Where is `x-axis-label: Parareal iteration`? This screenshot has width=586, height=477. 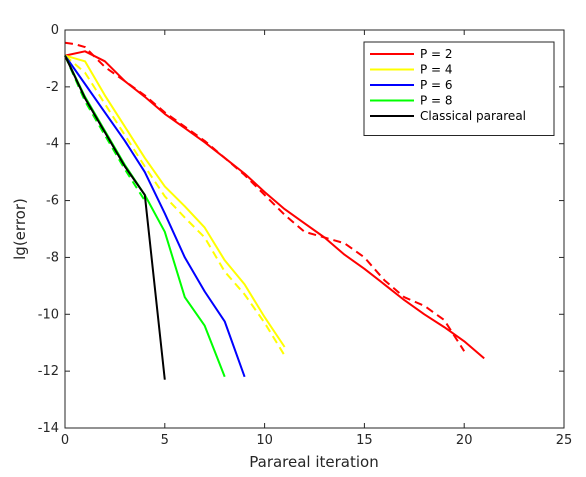
x-axis-label: Parareal iteration is located at coordinates (314, 462).